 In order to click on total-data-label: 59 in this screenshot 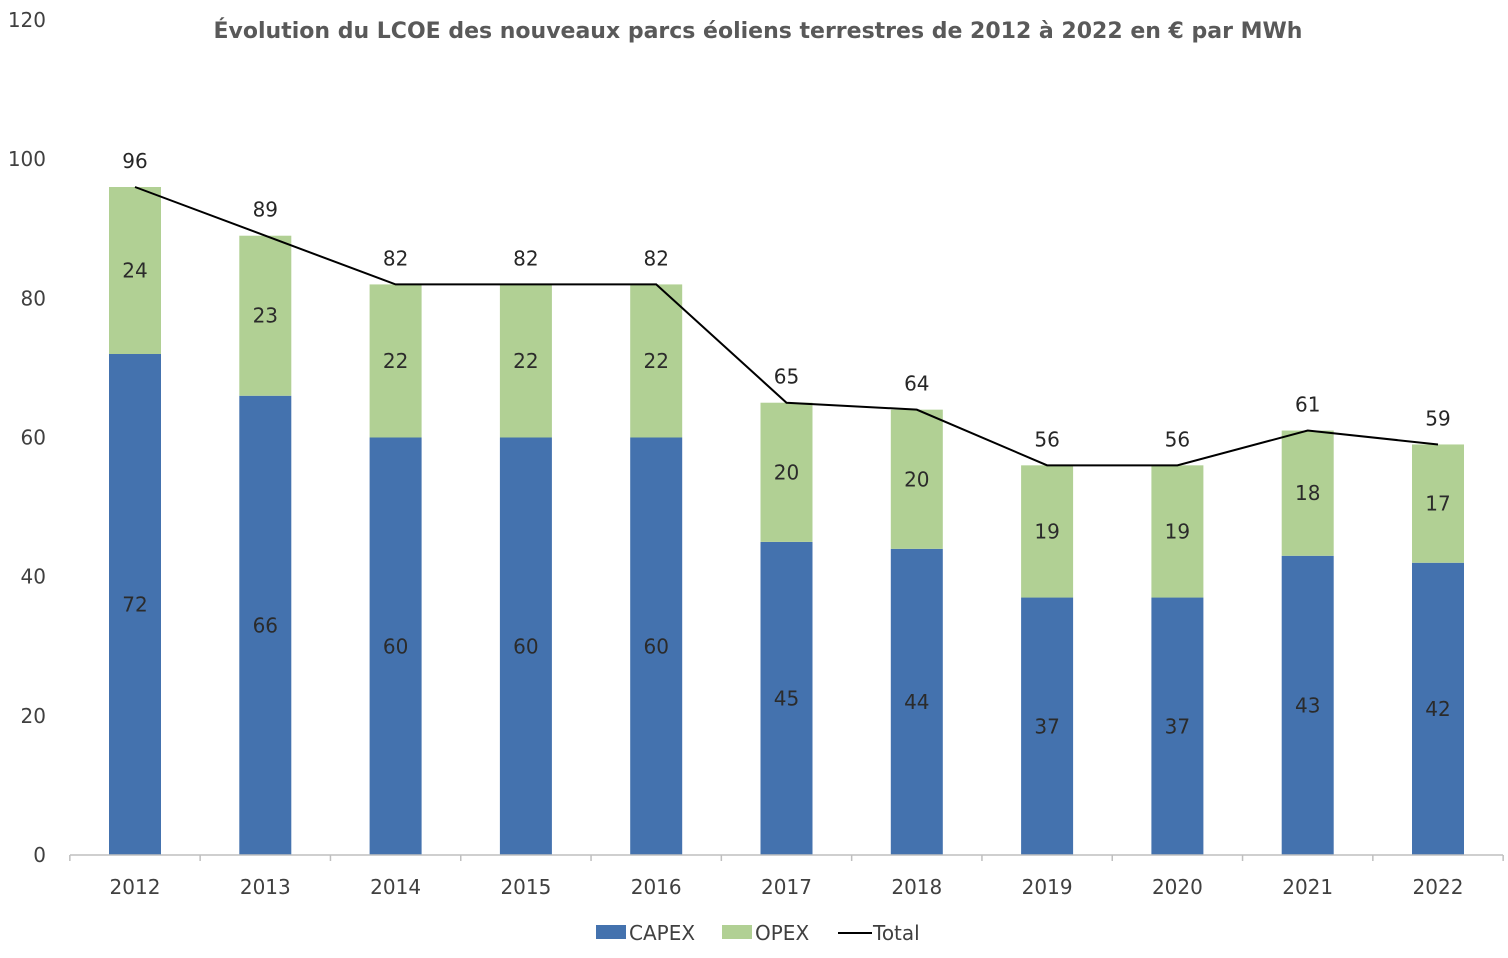, I will do `click(1437, 418)`.